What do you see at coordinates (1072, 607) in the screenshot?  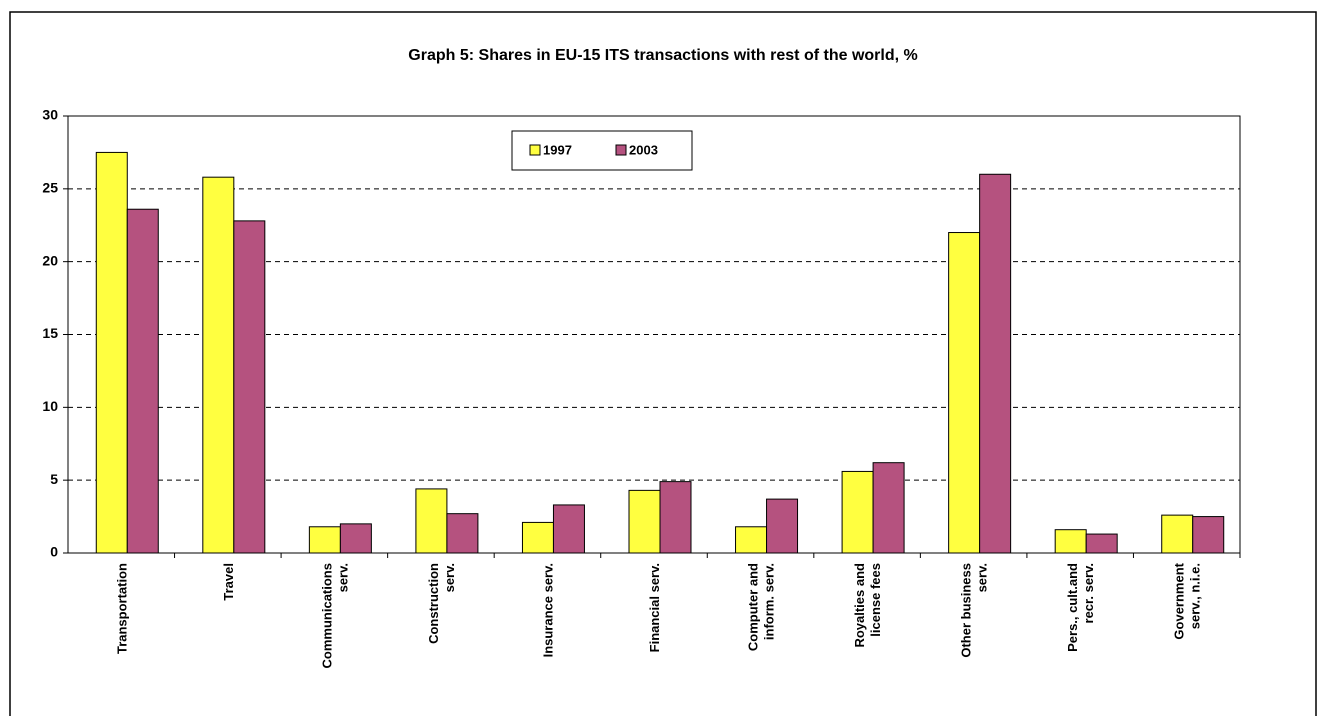 I see `x-tick-label: Pers., cult.and` at bounding box center [1072, 607].